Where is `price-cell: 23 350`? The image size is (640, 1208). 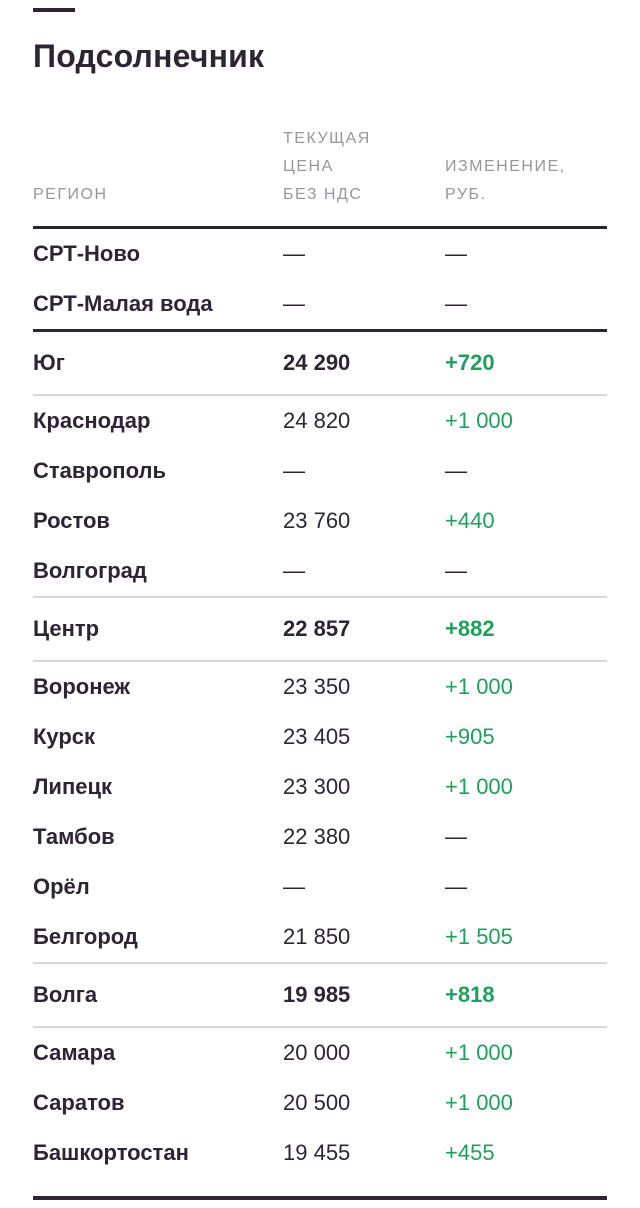 price-cell: 23 350 is located at coordinates (317, 686).